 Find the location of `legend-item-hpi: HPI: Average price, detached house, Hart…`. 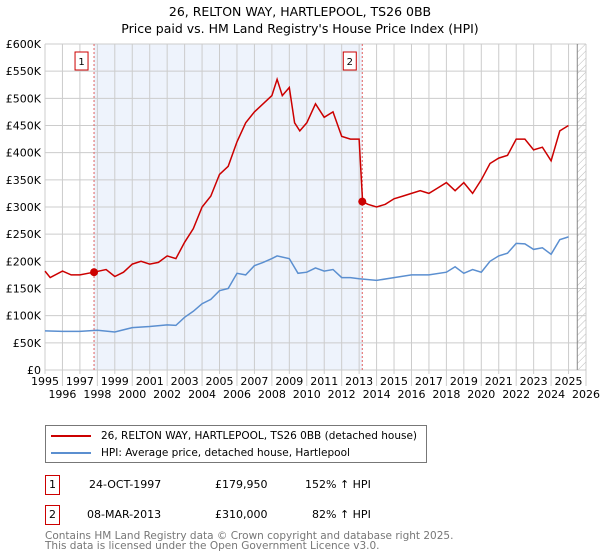

legend-item-hpi: HPI: Average price, detached house, Hart… is located at coordinates (200, 453).